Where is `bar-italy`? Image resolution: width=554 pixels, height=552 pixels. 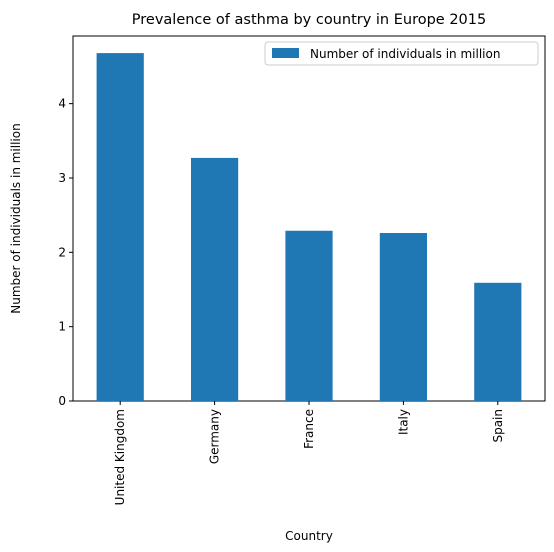
bar-italy is located at coordinates (403, 316).